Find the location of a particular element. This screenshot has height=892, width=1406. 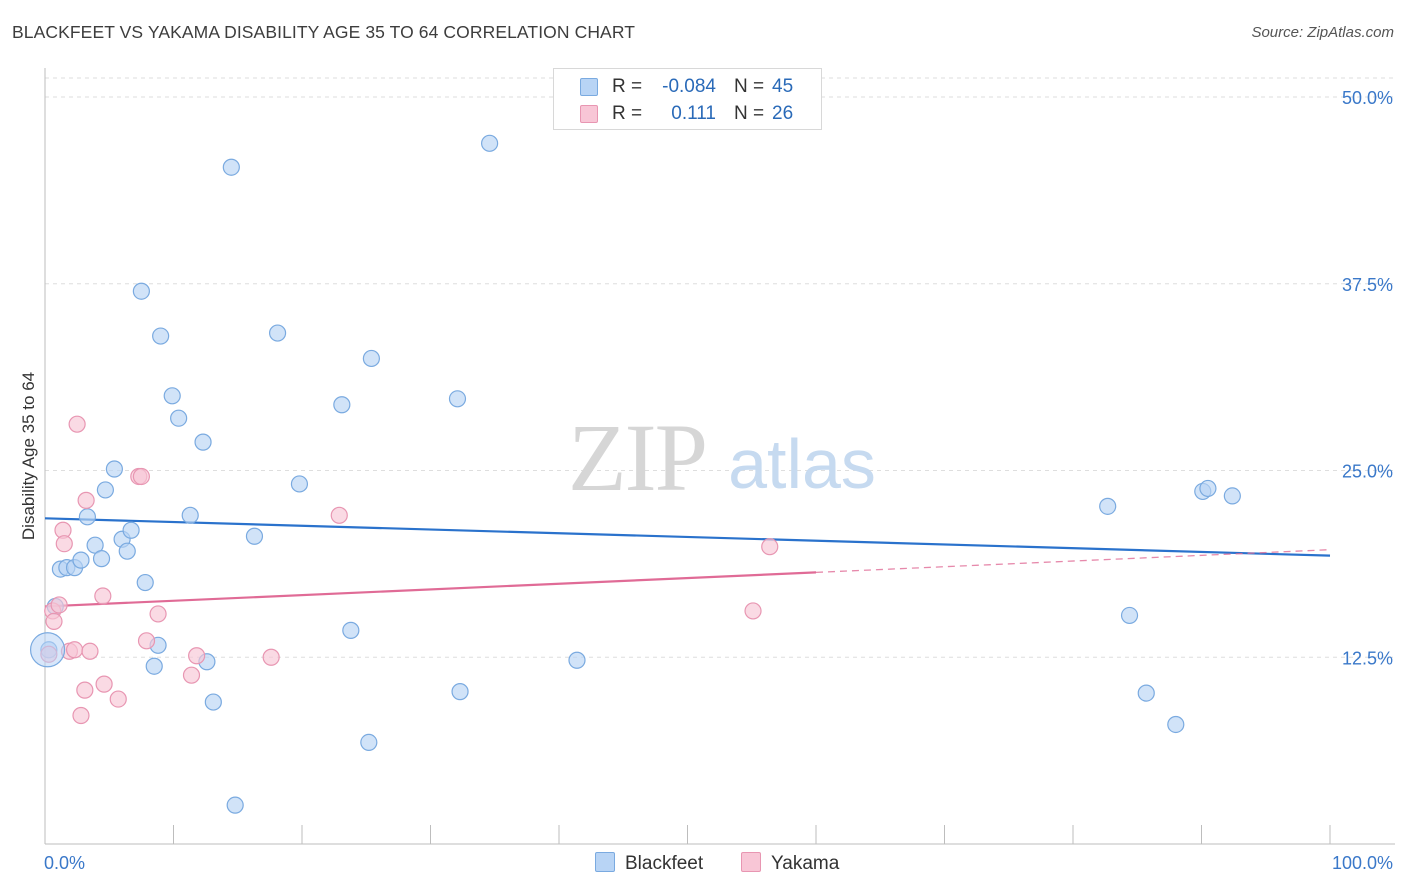

legend-row-blackfeet: R = -0.084 N = 45 is located at coordinates (687, 87).